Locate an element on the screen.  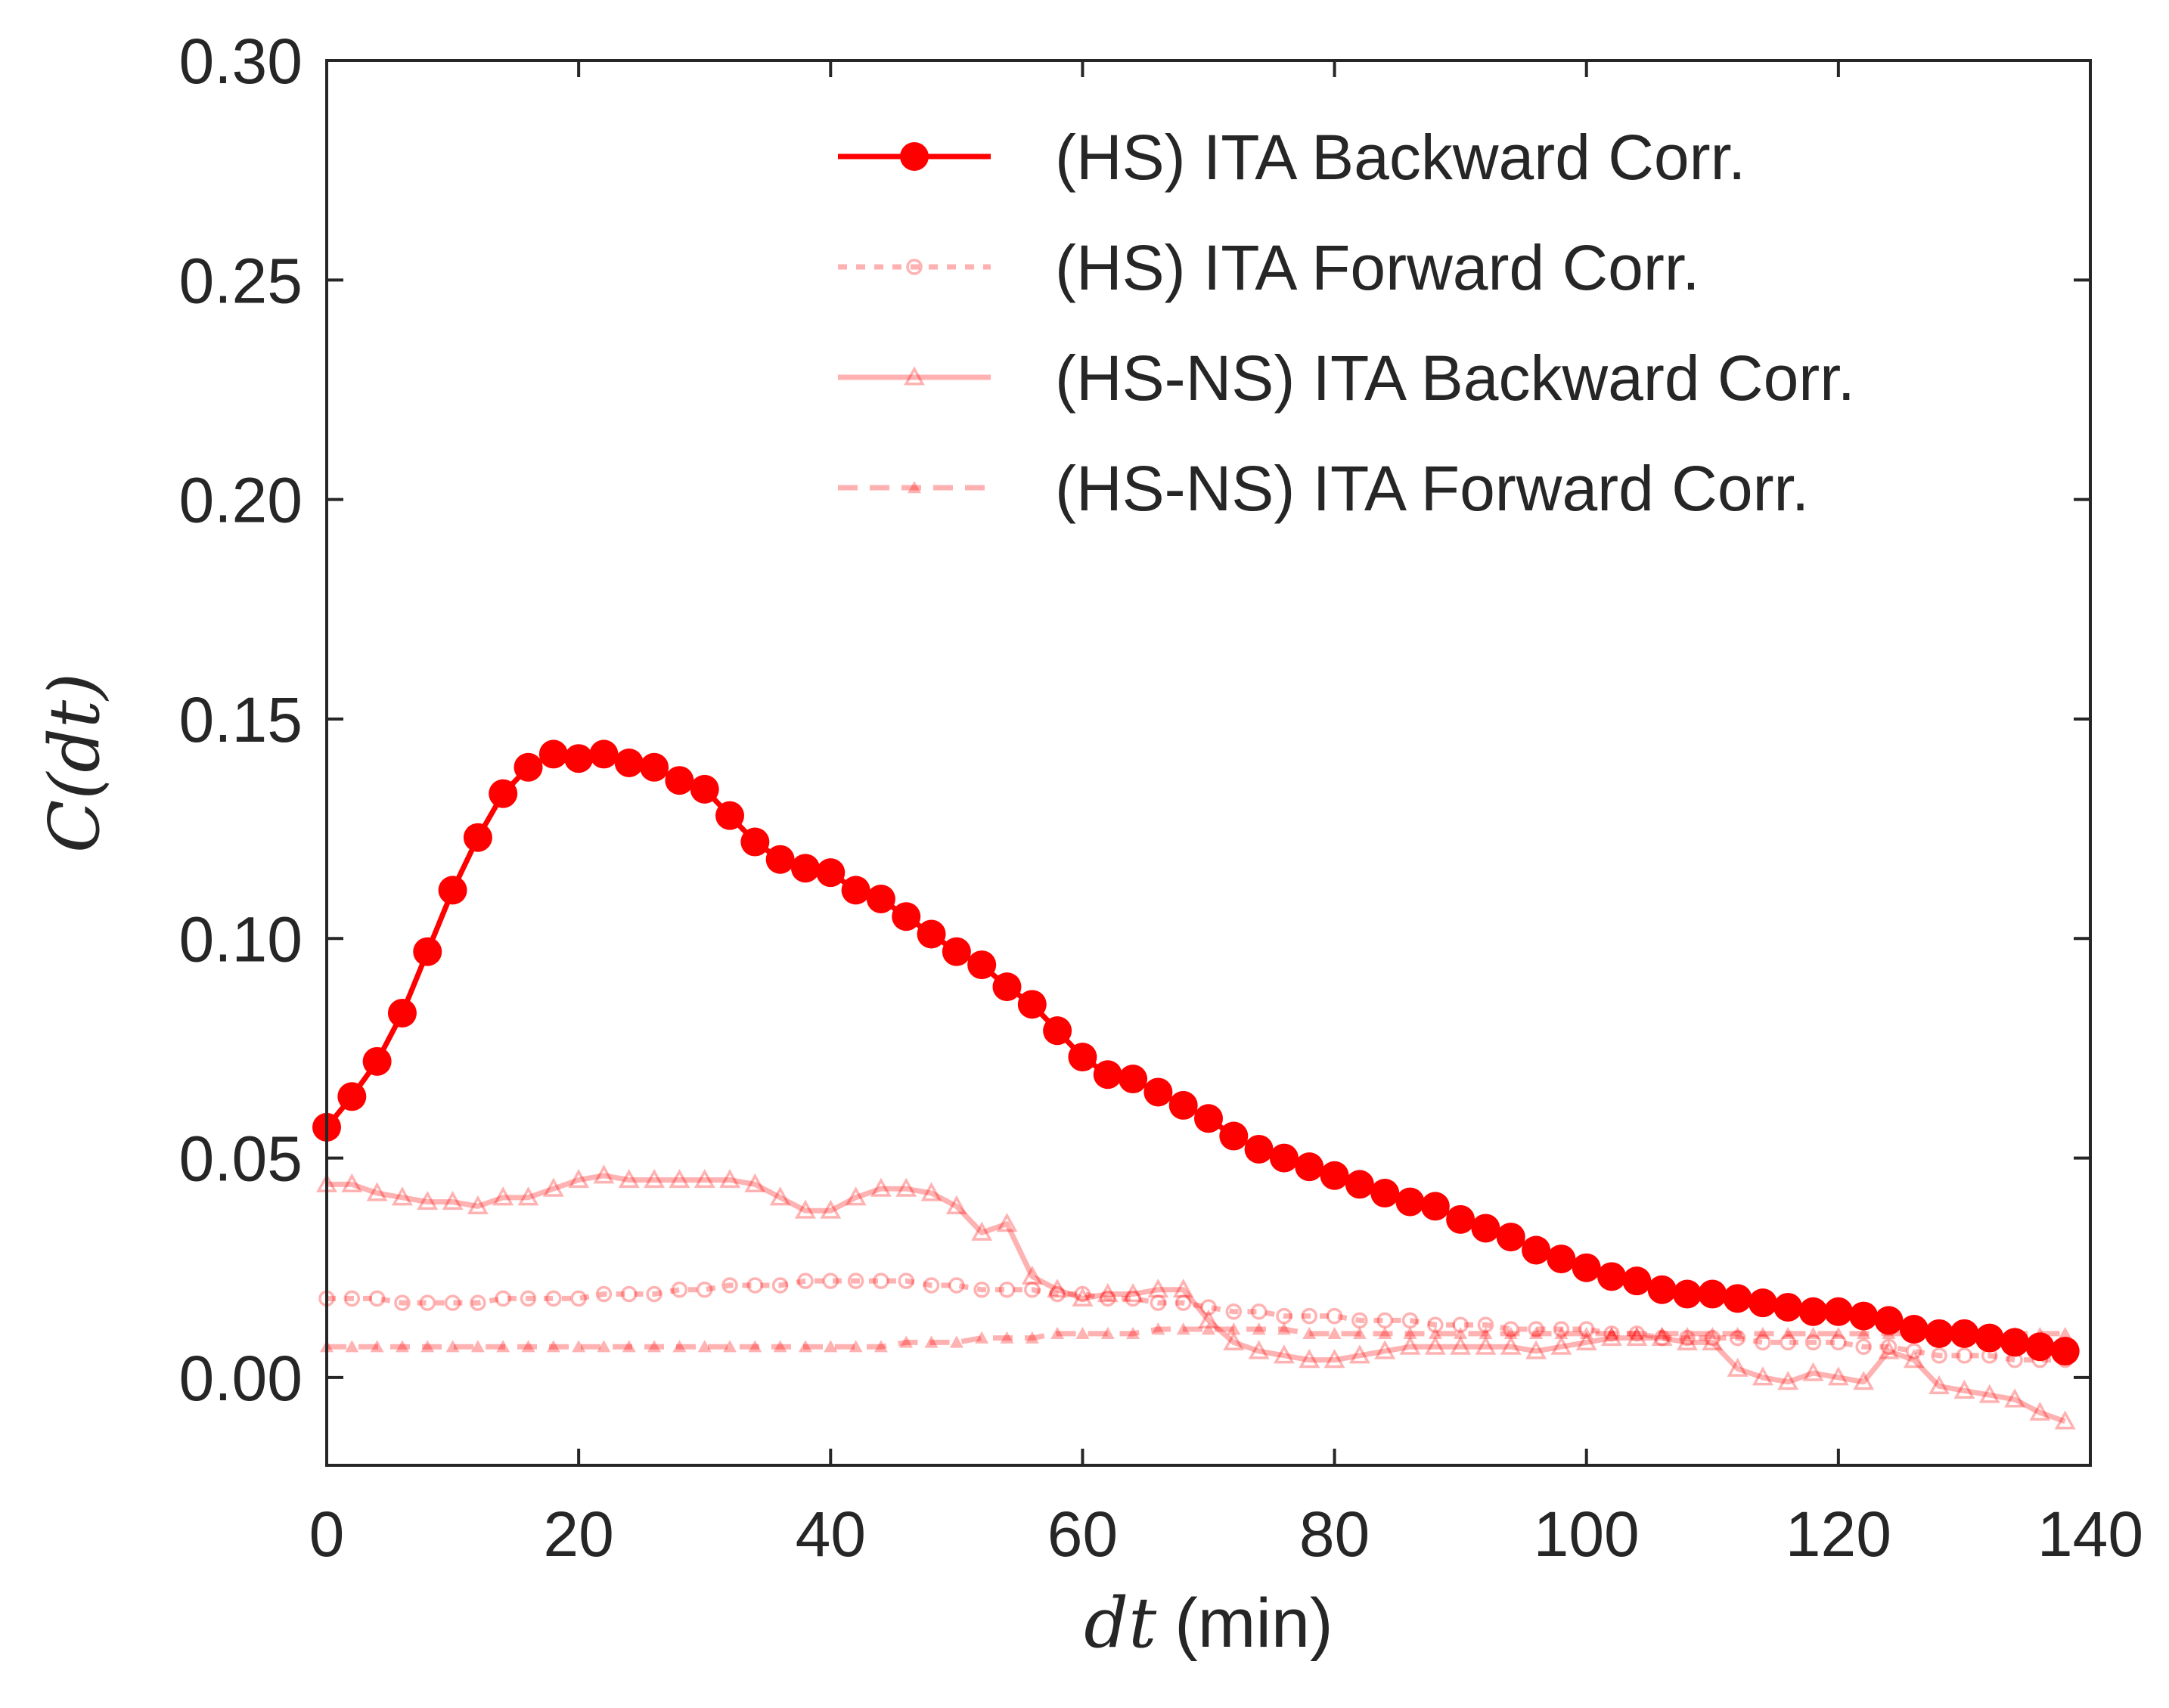
legend-entry: (HS-NS) ITA Backward Corr. is located at coordinates (1346, 378).